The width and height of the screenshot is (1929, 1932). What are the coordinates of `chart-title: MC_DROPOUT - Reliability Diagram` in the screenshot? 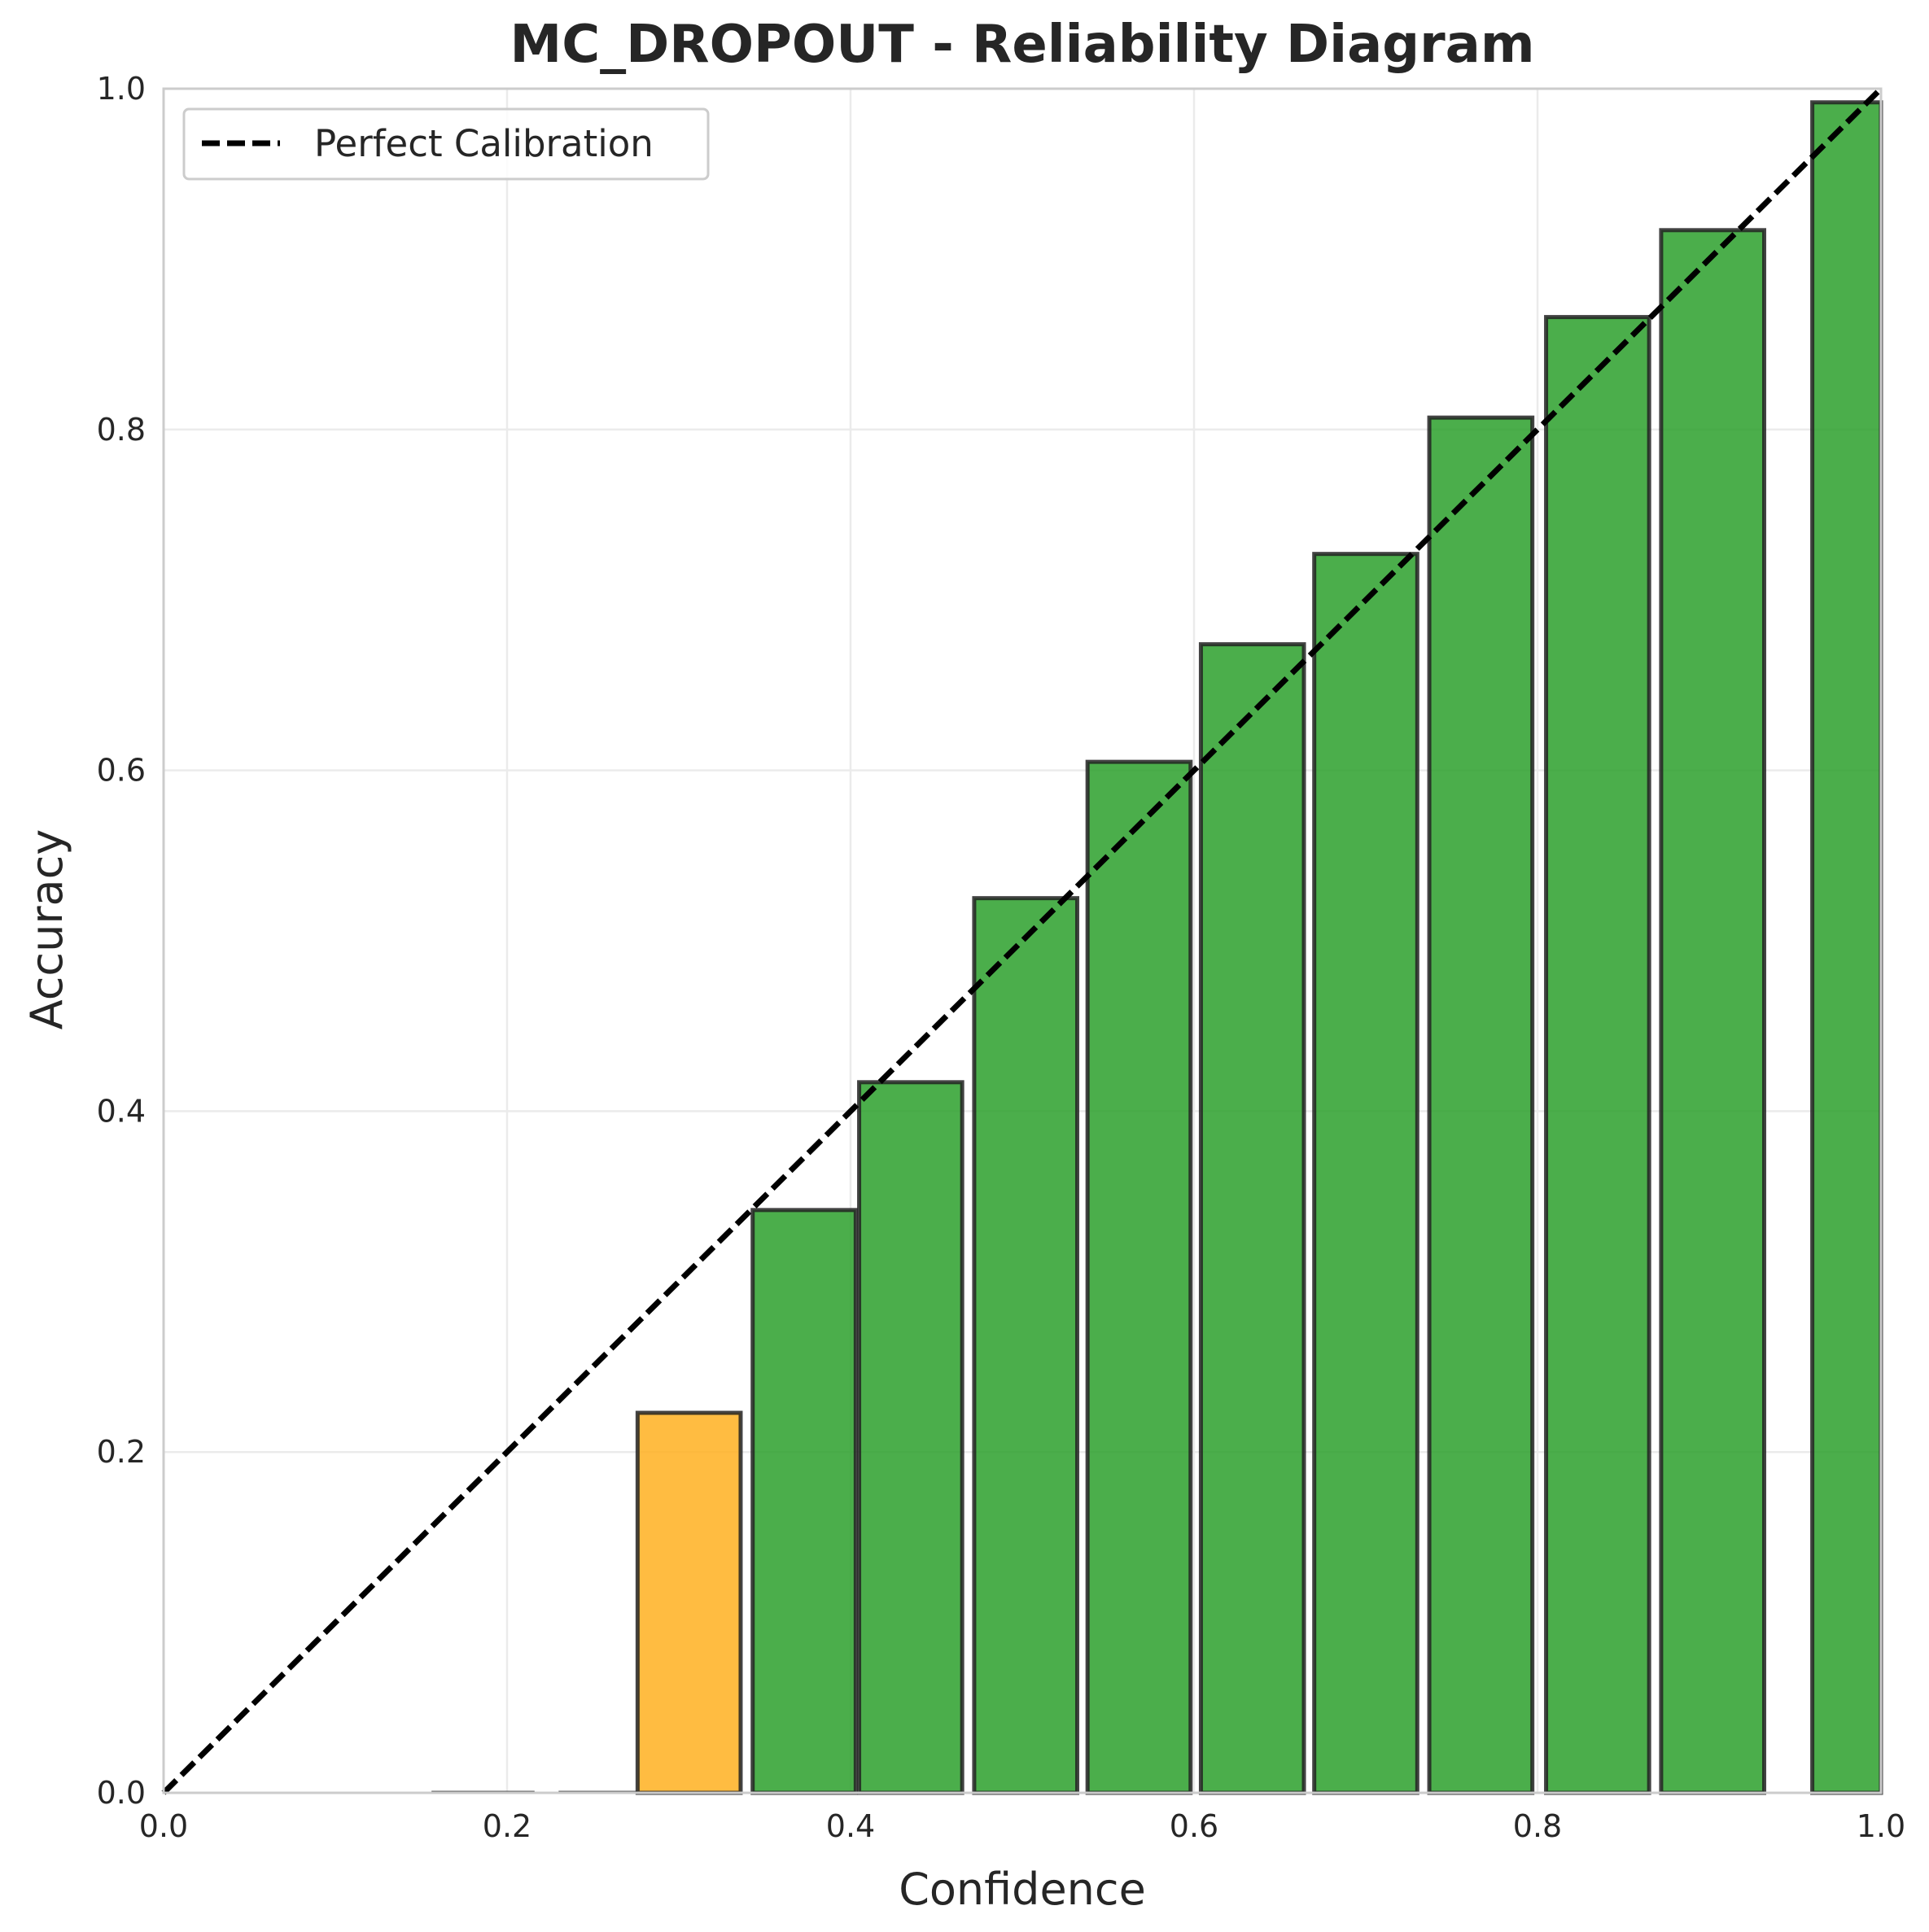 It's located at (1022, 45).